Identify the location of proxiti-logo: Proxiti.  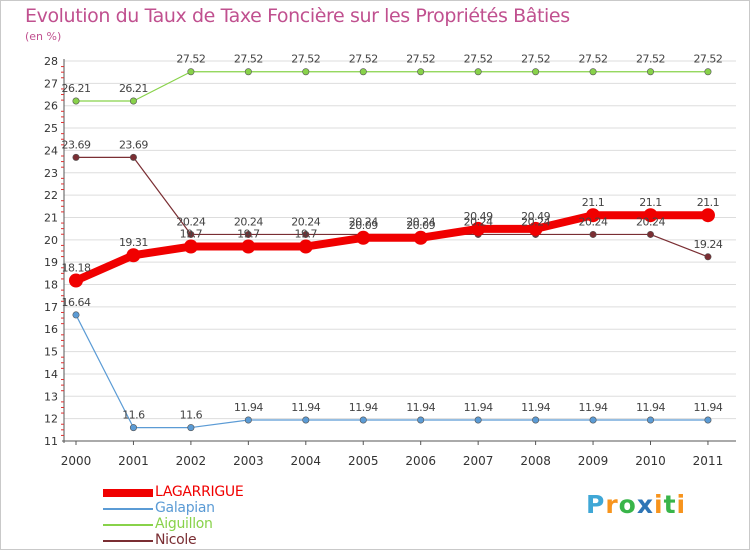
(636, 504).